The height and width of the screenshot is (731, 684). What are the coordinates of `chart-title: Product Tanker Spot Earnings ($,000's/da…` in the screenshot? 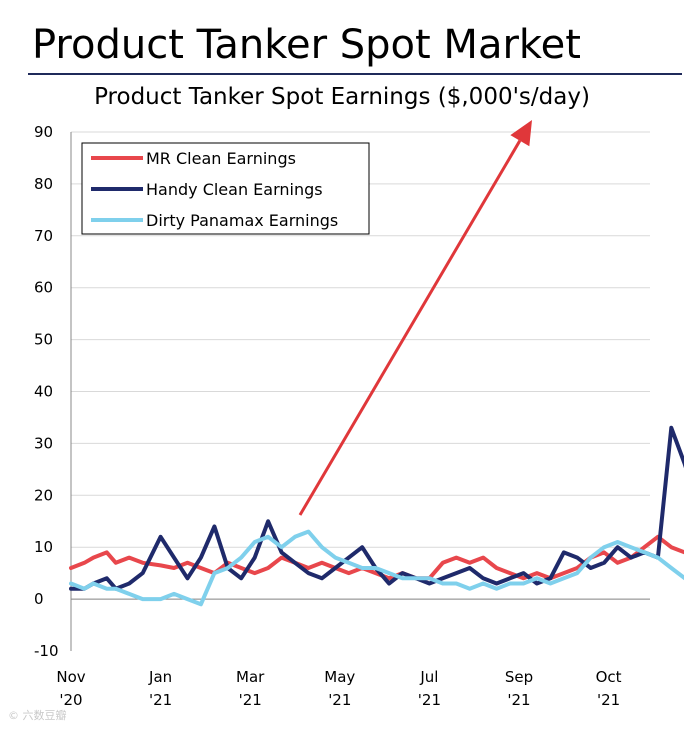 It's located at (342, 97).